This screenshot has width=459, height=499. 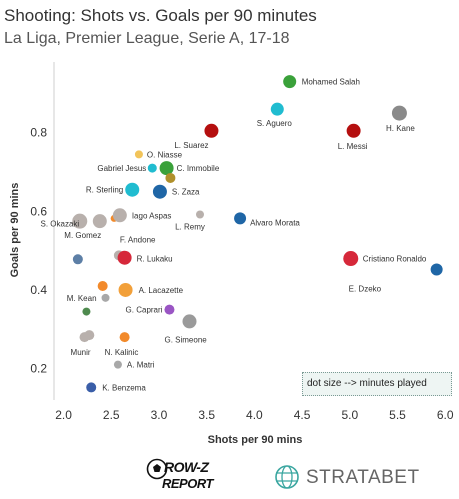 What do you see at coordinates (111, 415) in the screenshot?
I see `x-tick-label: 2.5` at bounding box center [111, 415].